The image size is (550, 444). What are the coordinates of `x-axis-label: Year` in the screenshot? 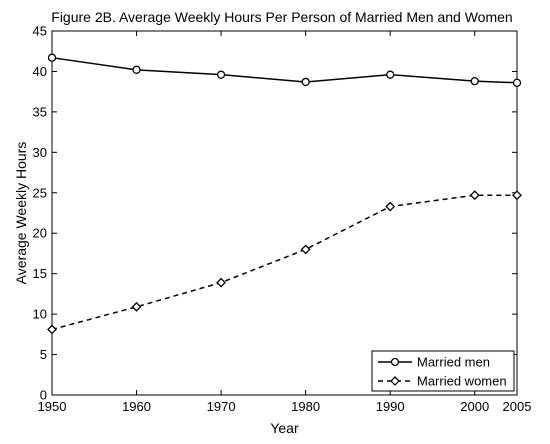 It's located at (284, 428).